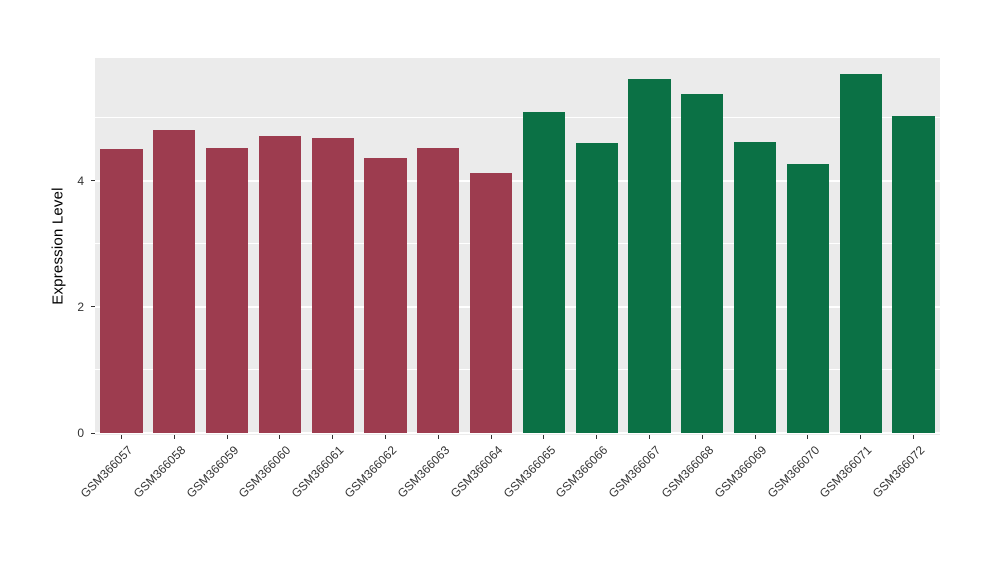 The image size is (1000, 580). I want to click on x-tick-label: GSM366062, so click(370, 472).